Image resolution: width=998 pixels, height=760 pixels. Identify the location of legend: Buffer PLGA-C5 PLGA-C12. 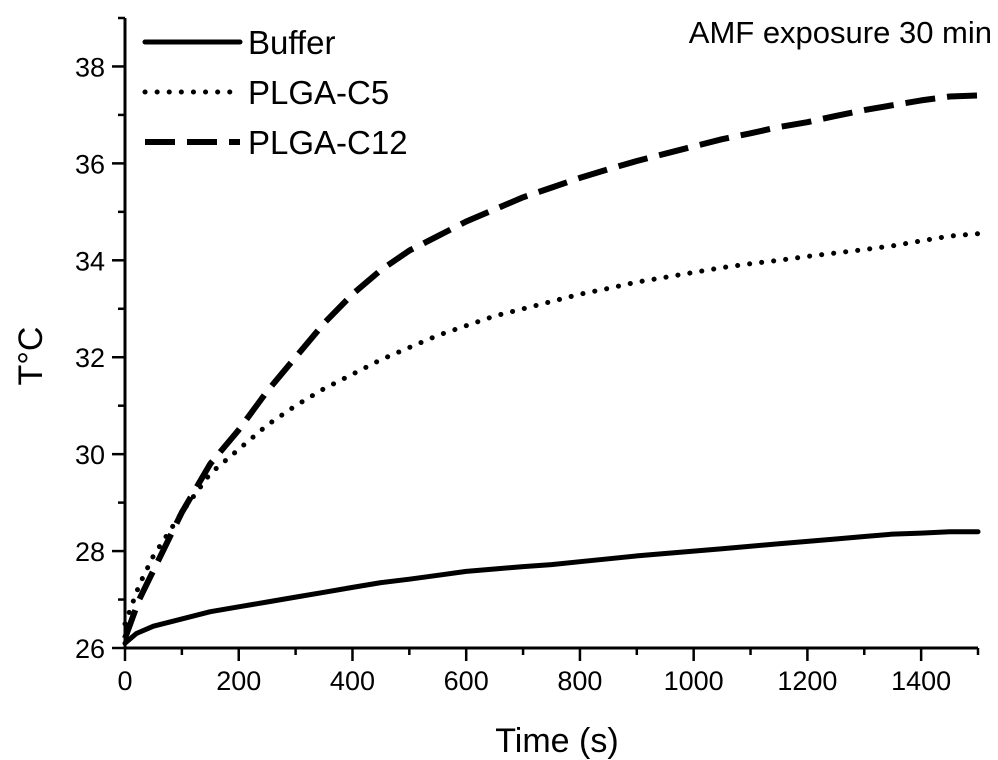
(275, 92).